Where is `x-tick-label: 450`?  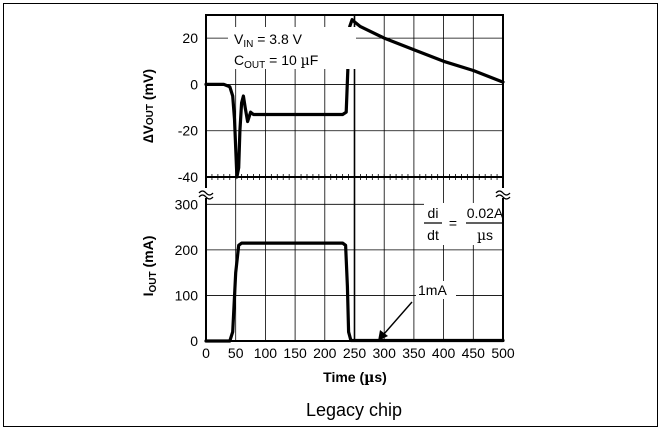
x-tick-label: 450 is located at coordinates (474, 353).